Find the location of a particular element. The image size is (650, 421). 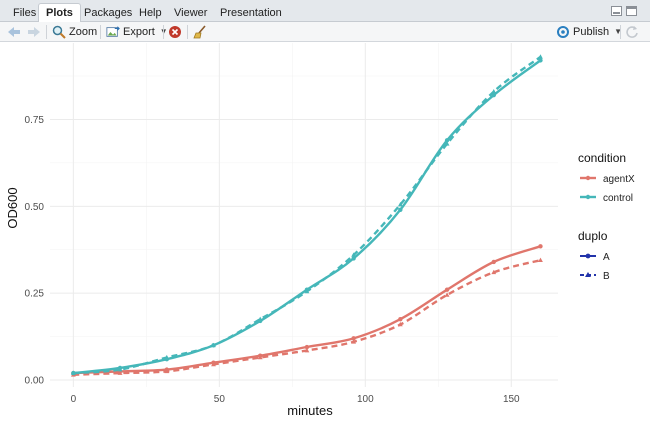

broom-icon is located at coordinates (200, 32).